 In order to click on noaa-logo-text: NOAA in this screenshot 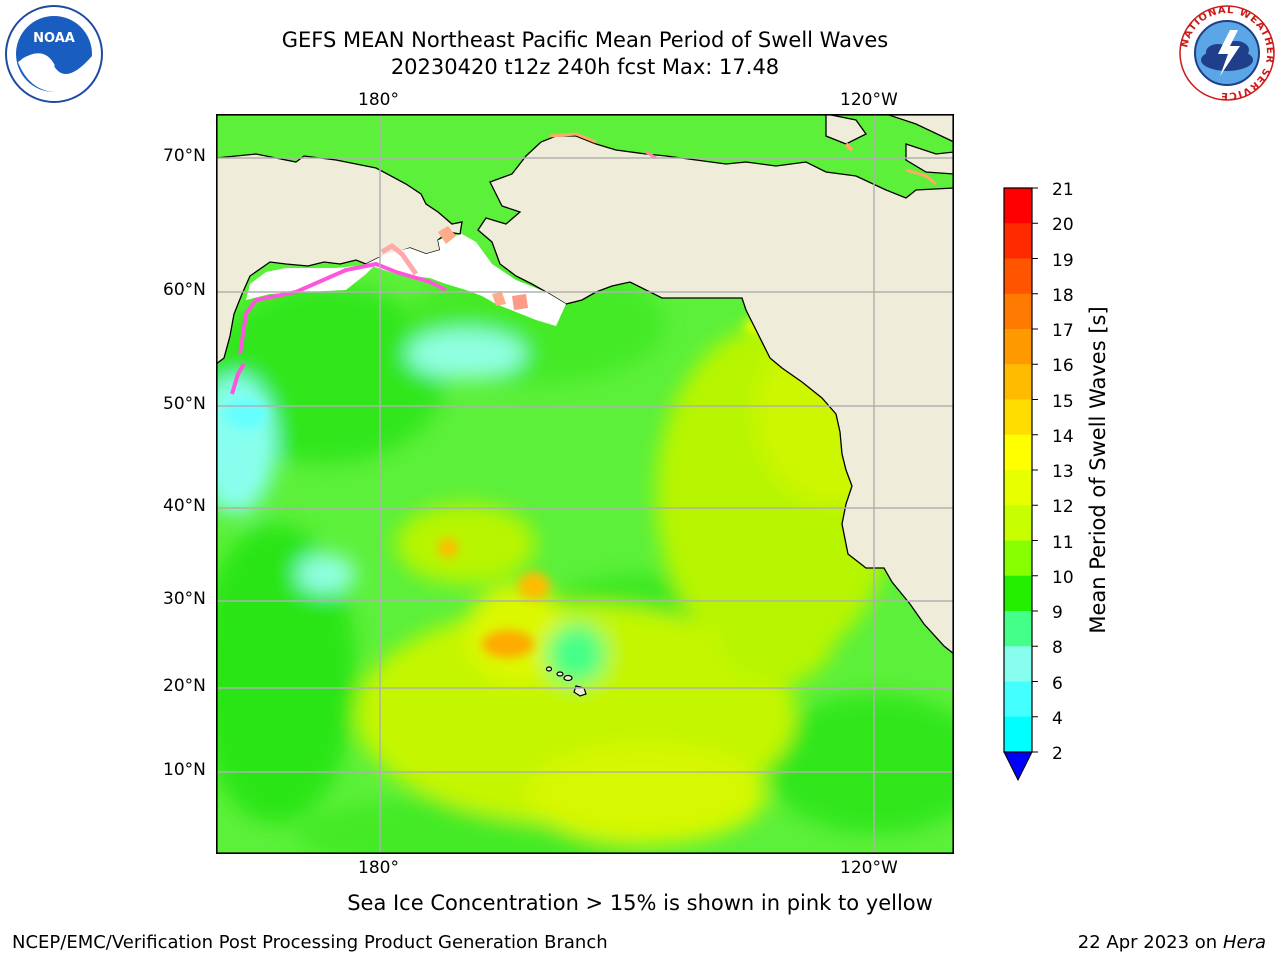, I will do `click(54, 38)`.